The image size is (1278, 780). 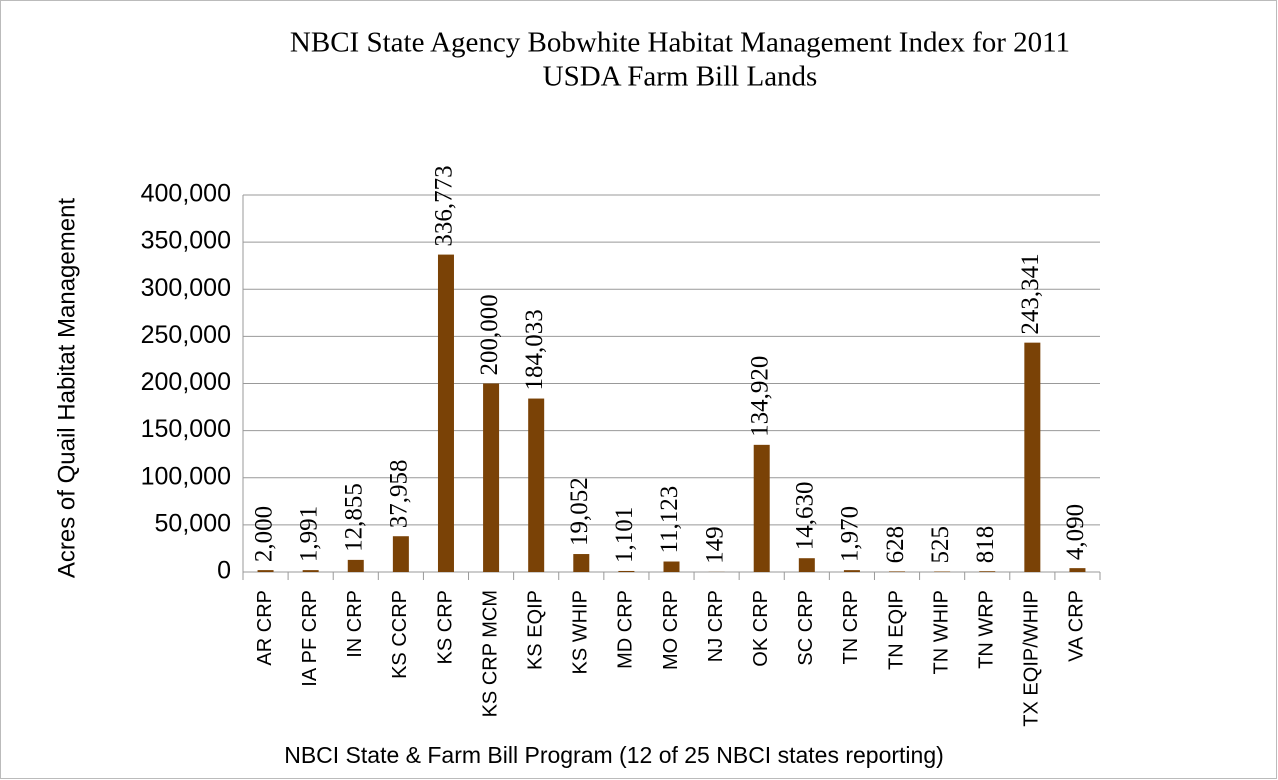 What do you see at coordinates (987, 629) in the screenshot?
I see `x-tick-label: TN WRP` at bounding box center [987, 629].